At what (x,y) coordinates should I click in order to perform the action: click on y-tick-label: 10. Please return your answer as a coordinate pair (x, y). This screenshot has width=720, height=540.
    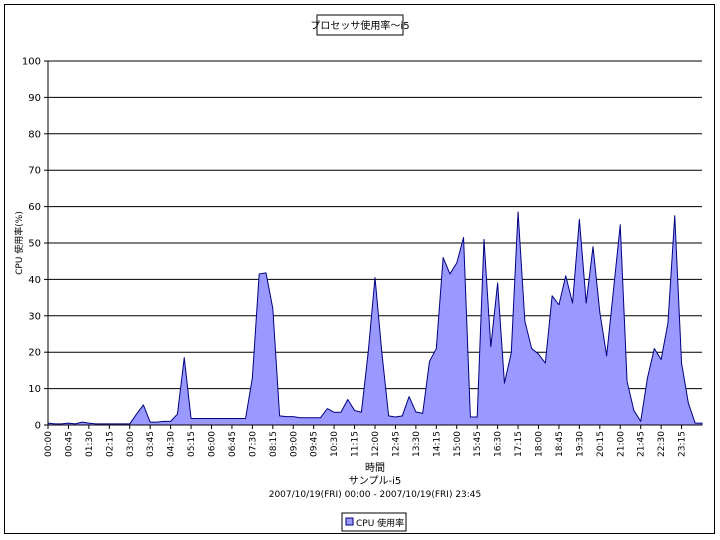
    Looking at the image, I should click on (34, 389).